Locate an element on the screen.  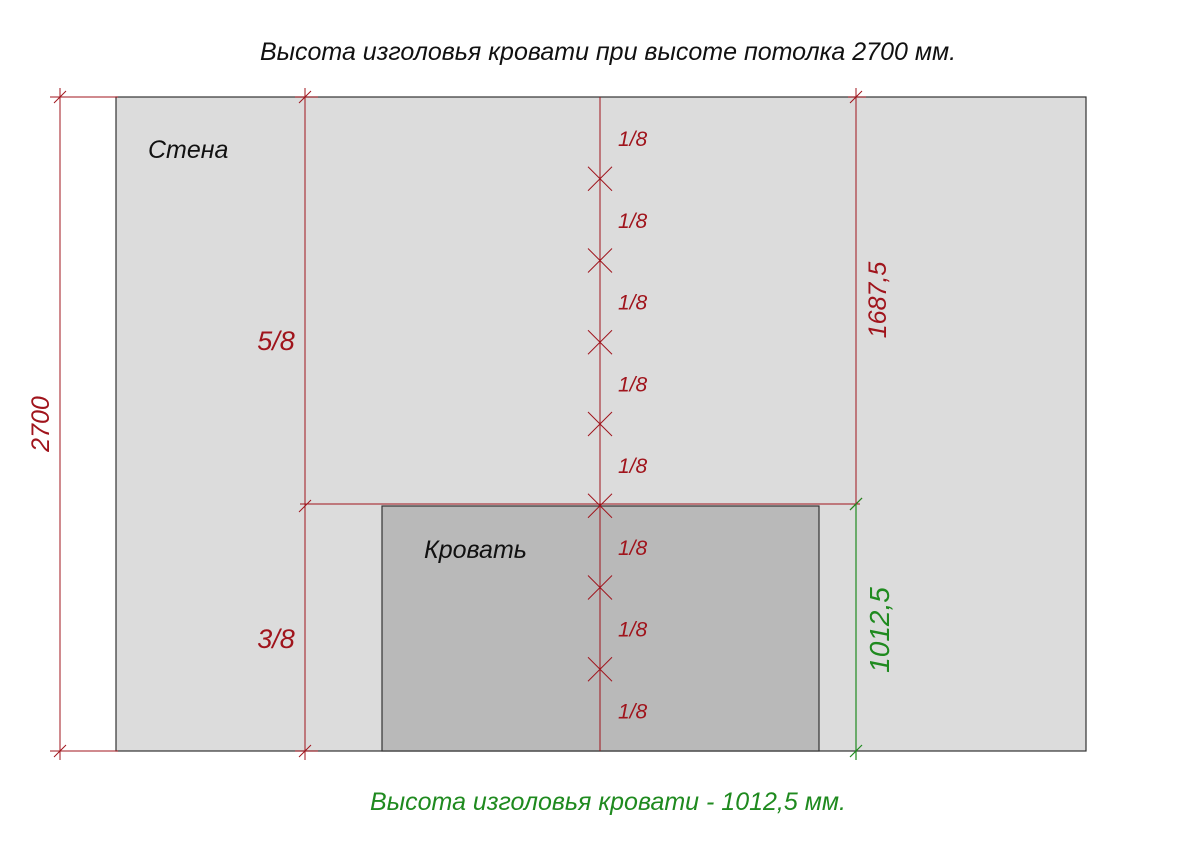
headboard-height-label: 1012,5 is located at coordinates (879, 630).